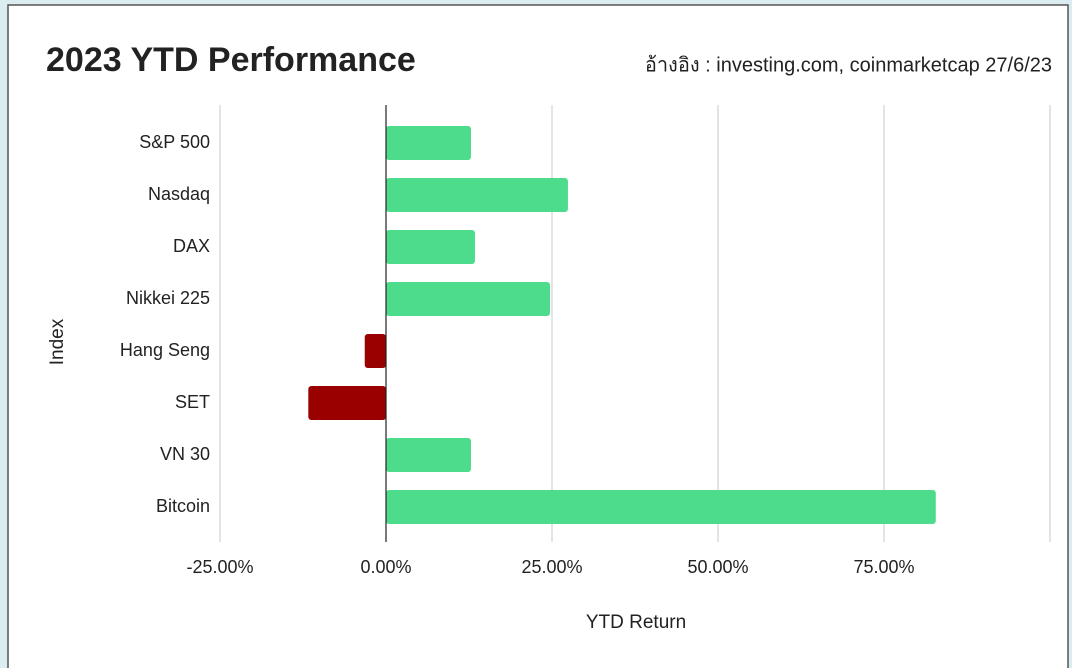 The width and height of the screenshot is (1072, 668). What do you see at coordinates (174, 142) in the screenshot?
I see `y-tick-label: S&P 500` at bounding box center [174, 142].